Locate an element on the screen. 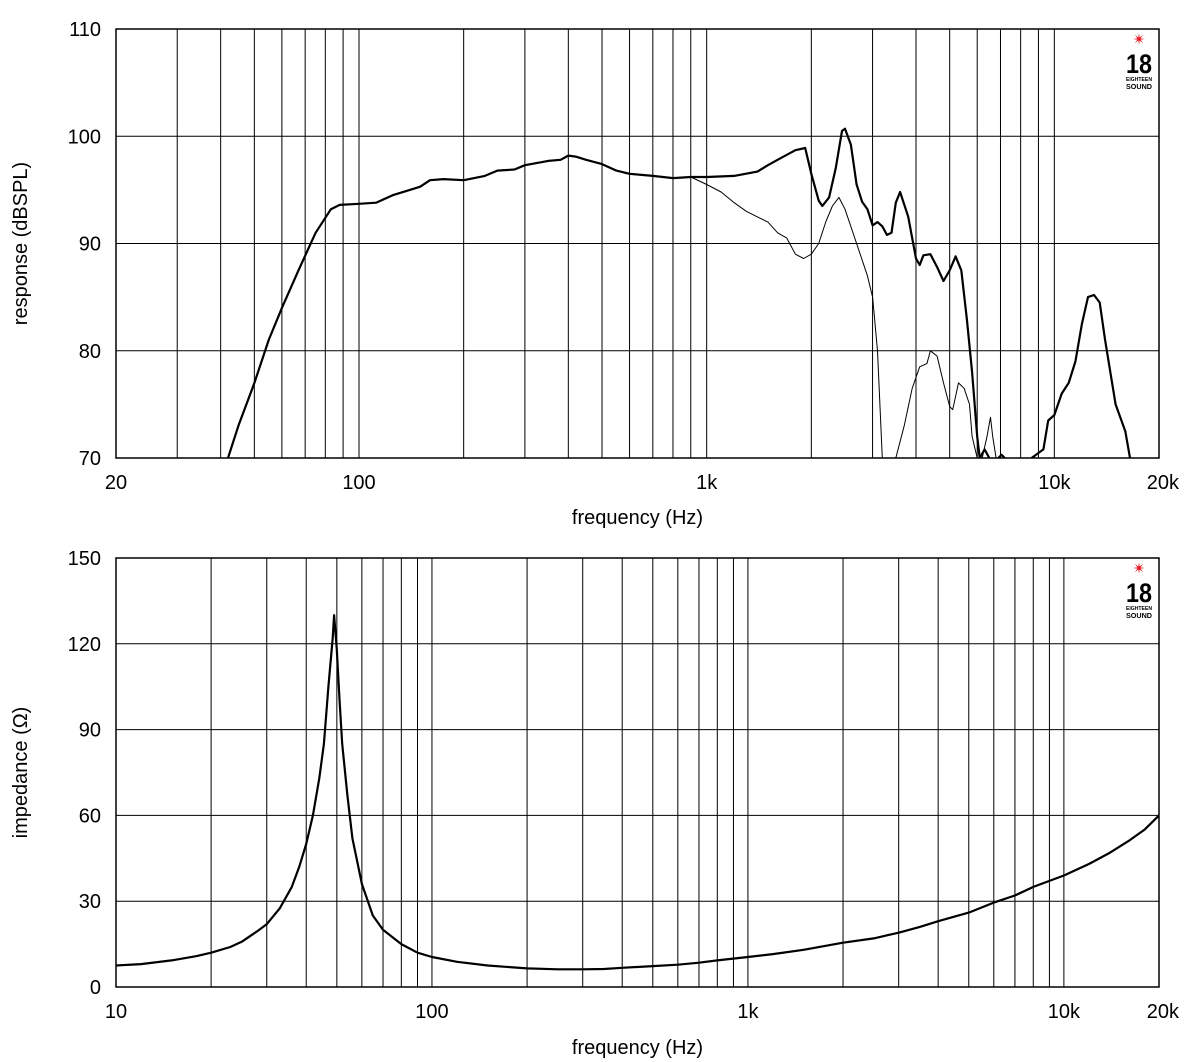 The width and height of the screenshot is (1201, 1062). response-x-tick-label: 1k is located at coordinates (707, 483).